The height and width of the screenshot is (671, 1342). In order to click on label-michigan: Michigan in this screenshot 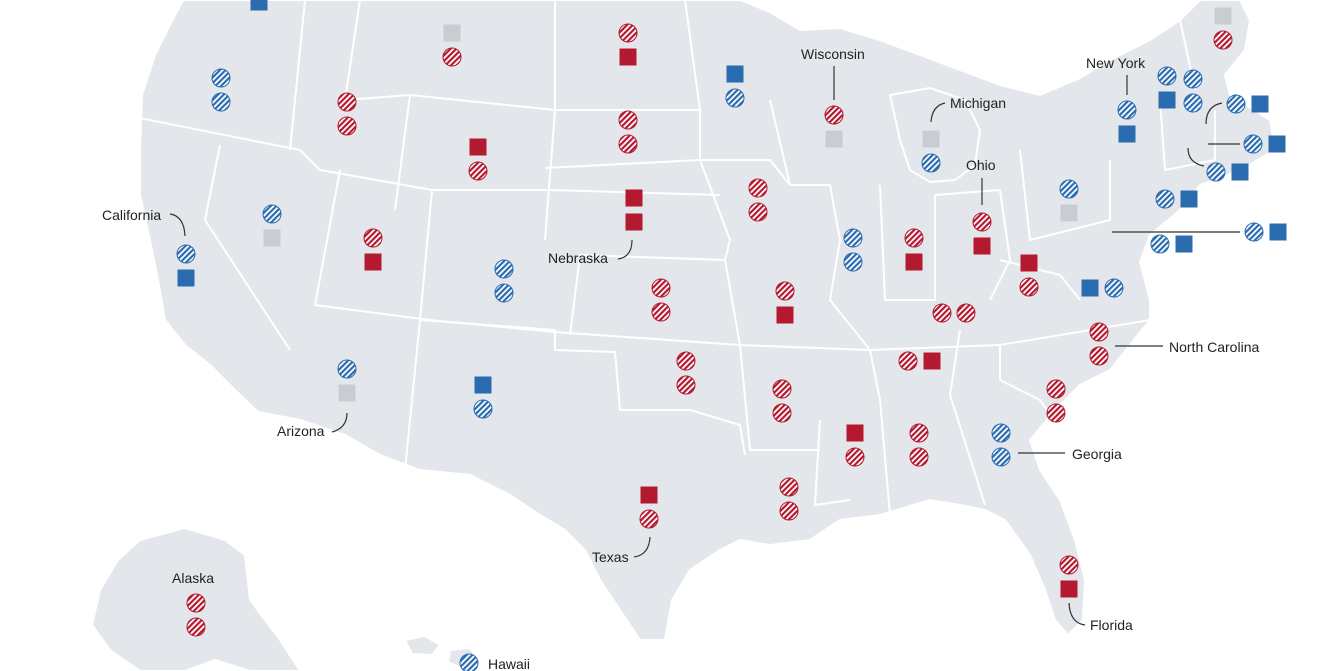, I will do `click(978, 103)`.